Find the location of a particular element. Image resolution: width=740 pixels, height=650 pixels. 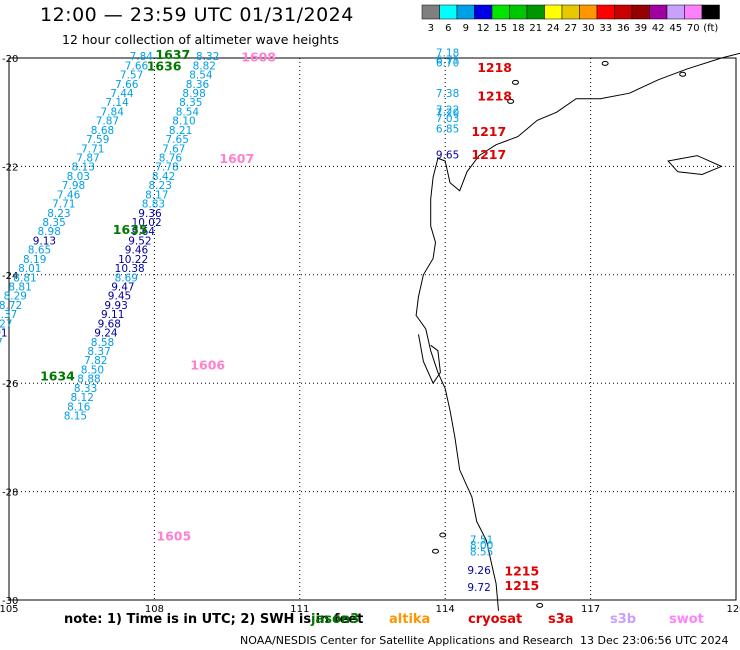

wave-height-value: 8.00 is located at coordinates (481, 546).